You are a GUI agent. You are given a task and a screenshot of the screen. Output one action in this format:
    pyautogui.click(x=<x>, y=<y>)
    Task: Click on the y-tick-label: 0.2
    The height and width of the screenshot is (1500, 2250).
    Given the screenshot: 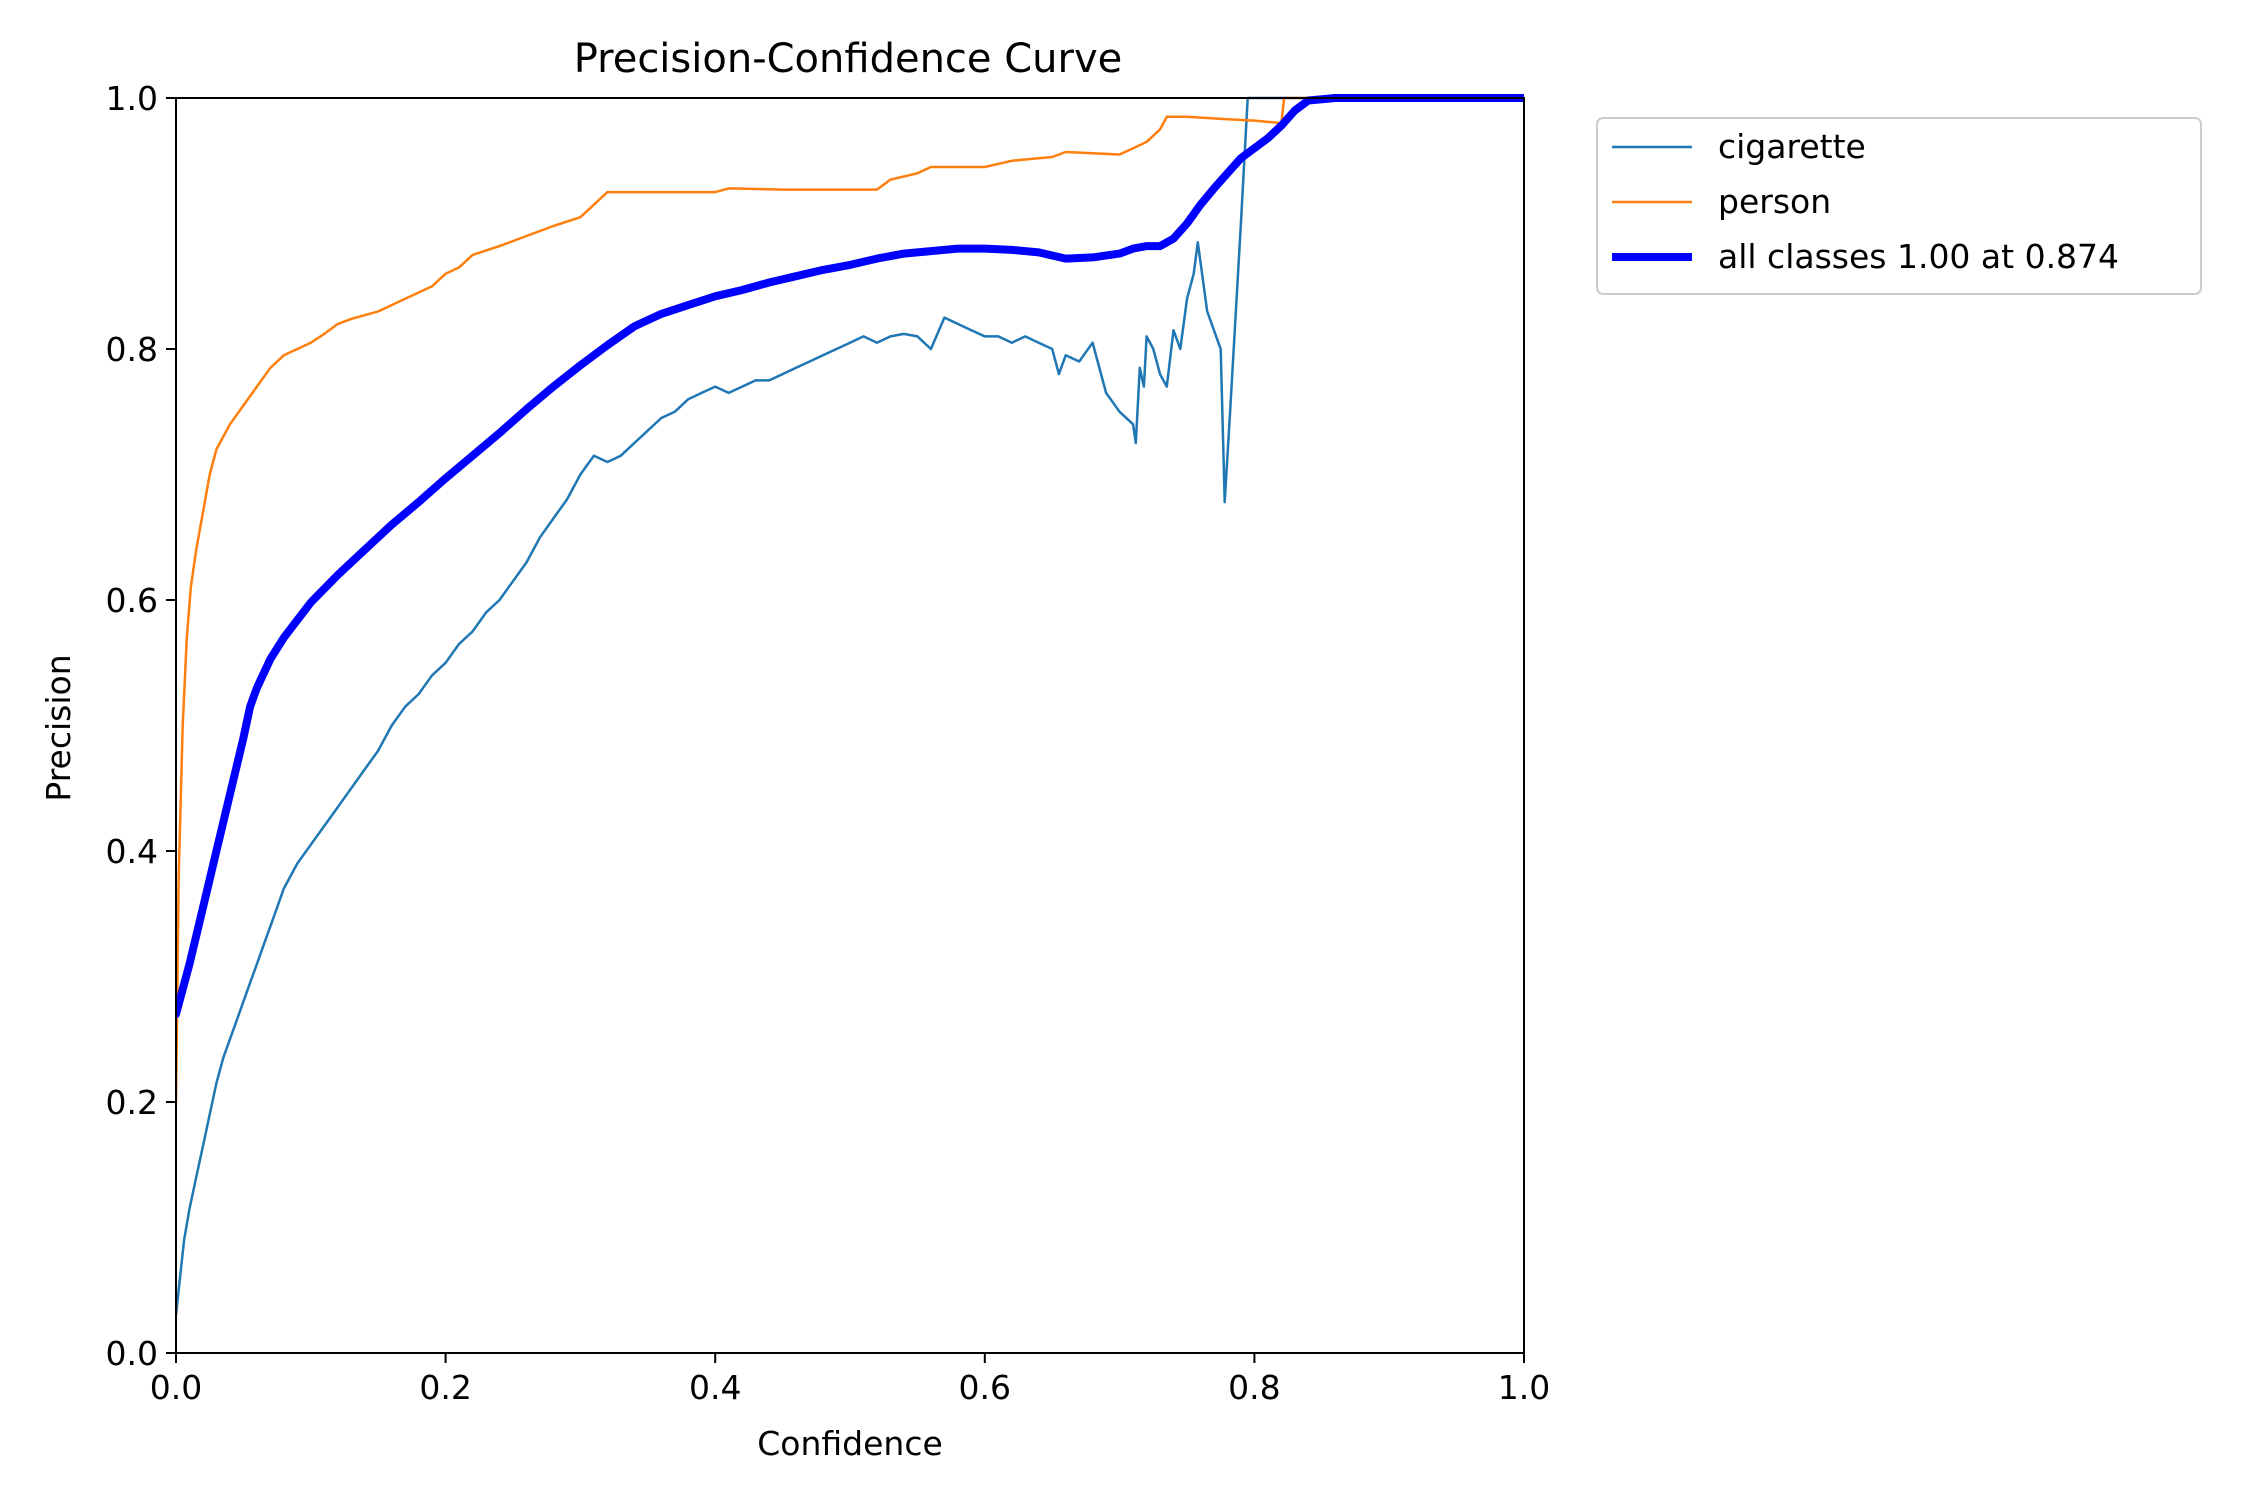 What is the action you would take?
    pyautogui.click(x=132, y=1102)
    